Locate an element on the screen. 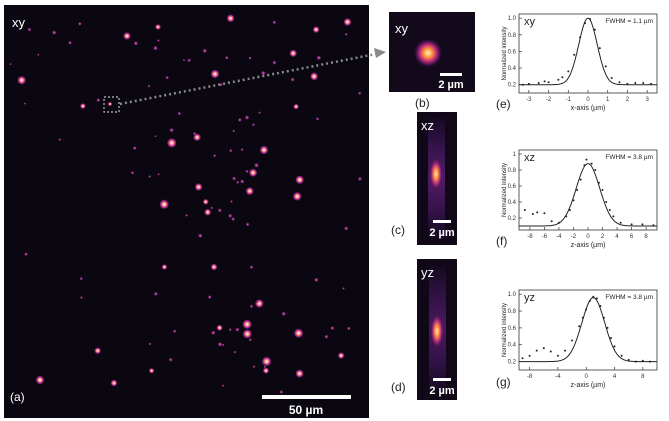 The width and height of the screenshot is (669, 421). x-tick-label: -1 is located at coordinates (569, 100).